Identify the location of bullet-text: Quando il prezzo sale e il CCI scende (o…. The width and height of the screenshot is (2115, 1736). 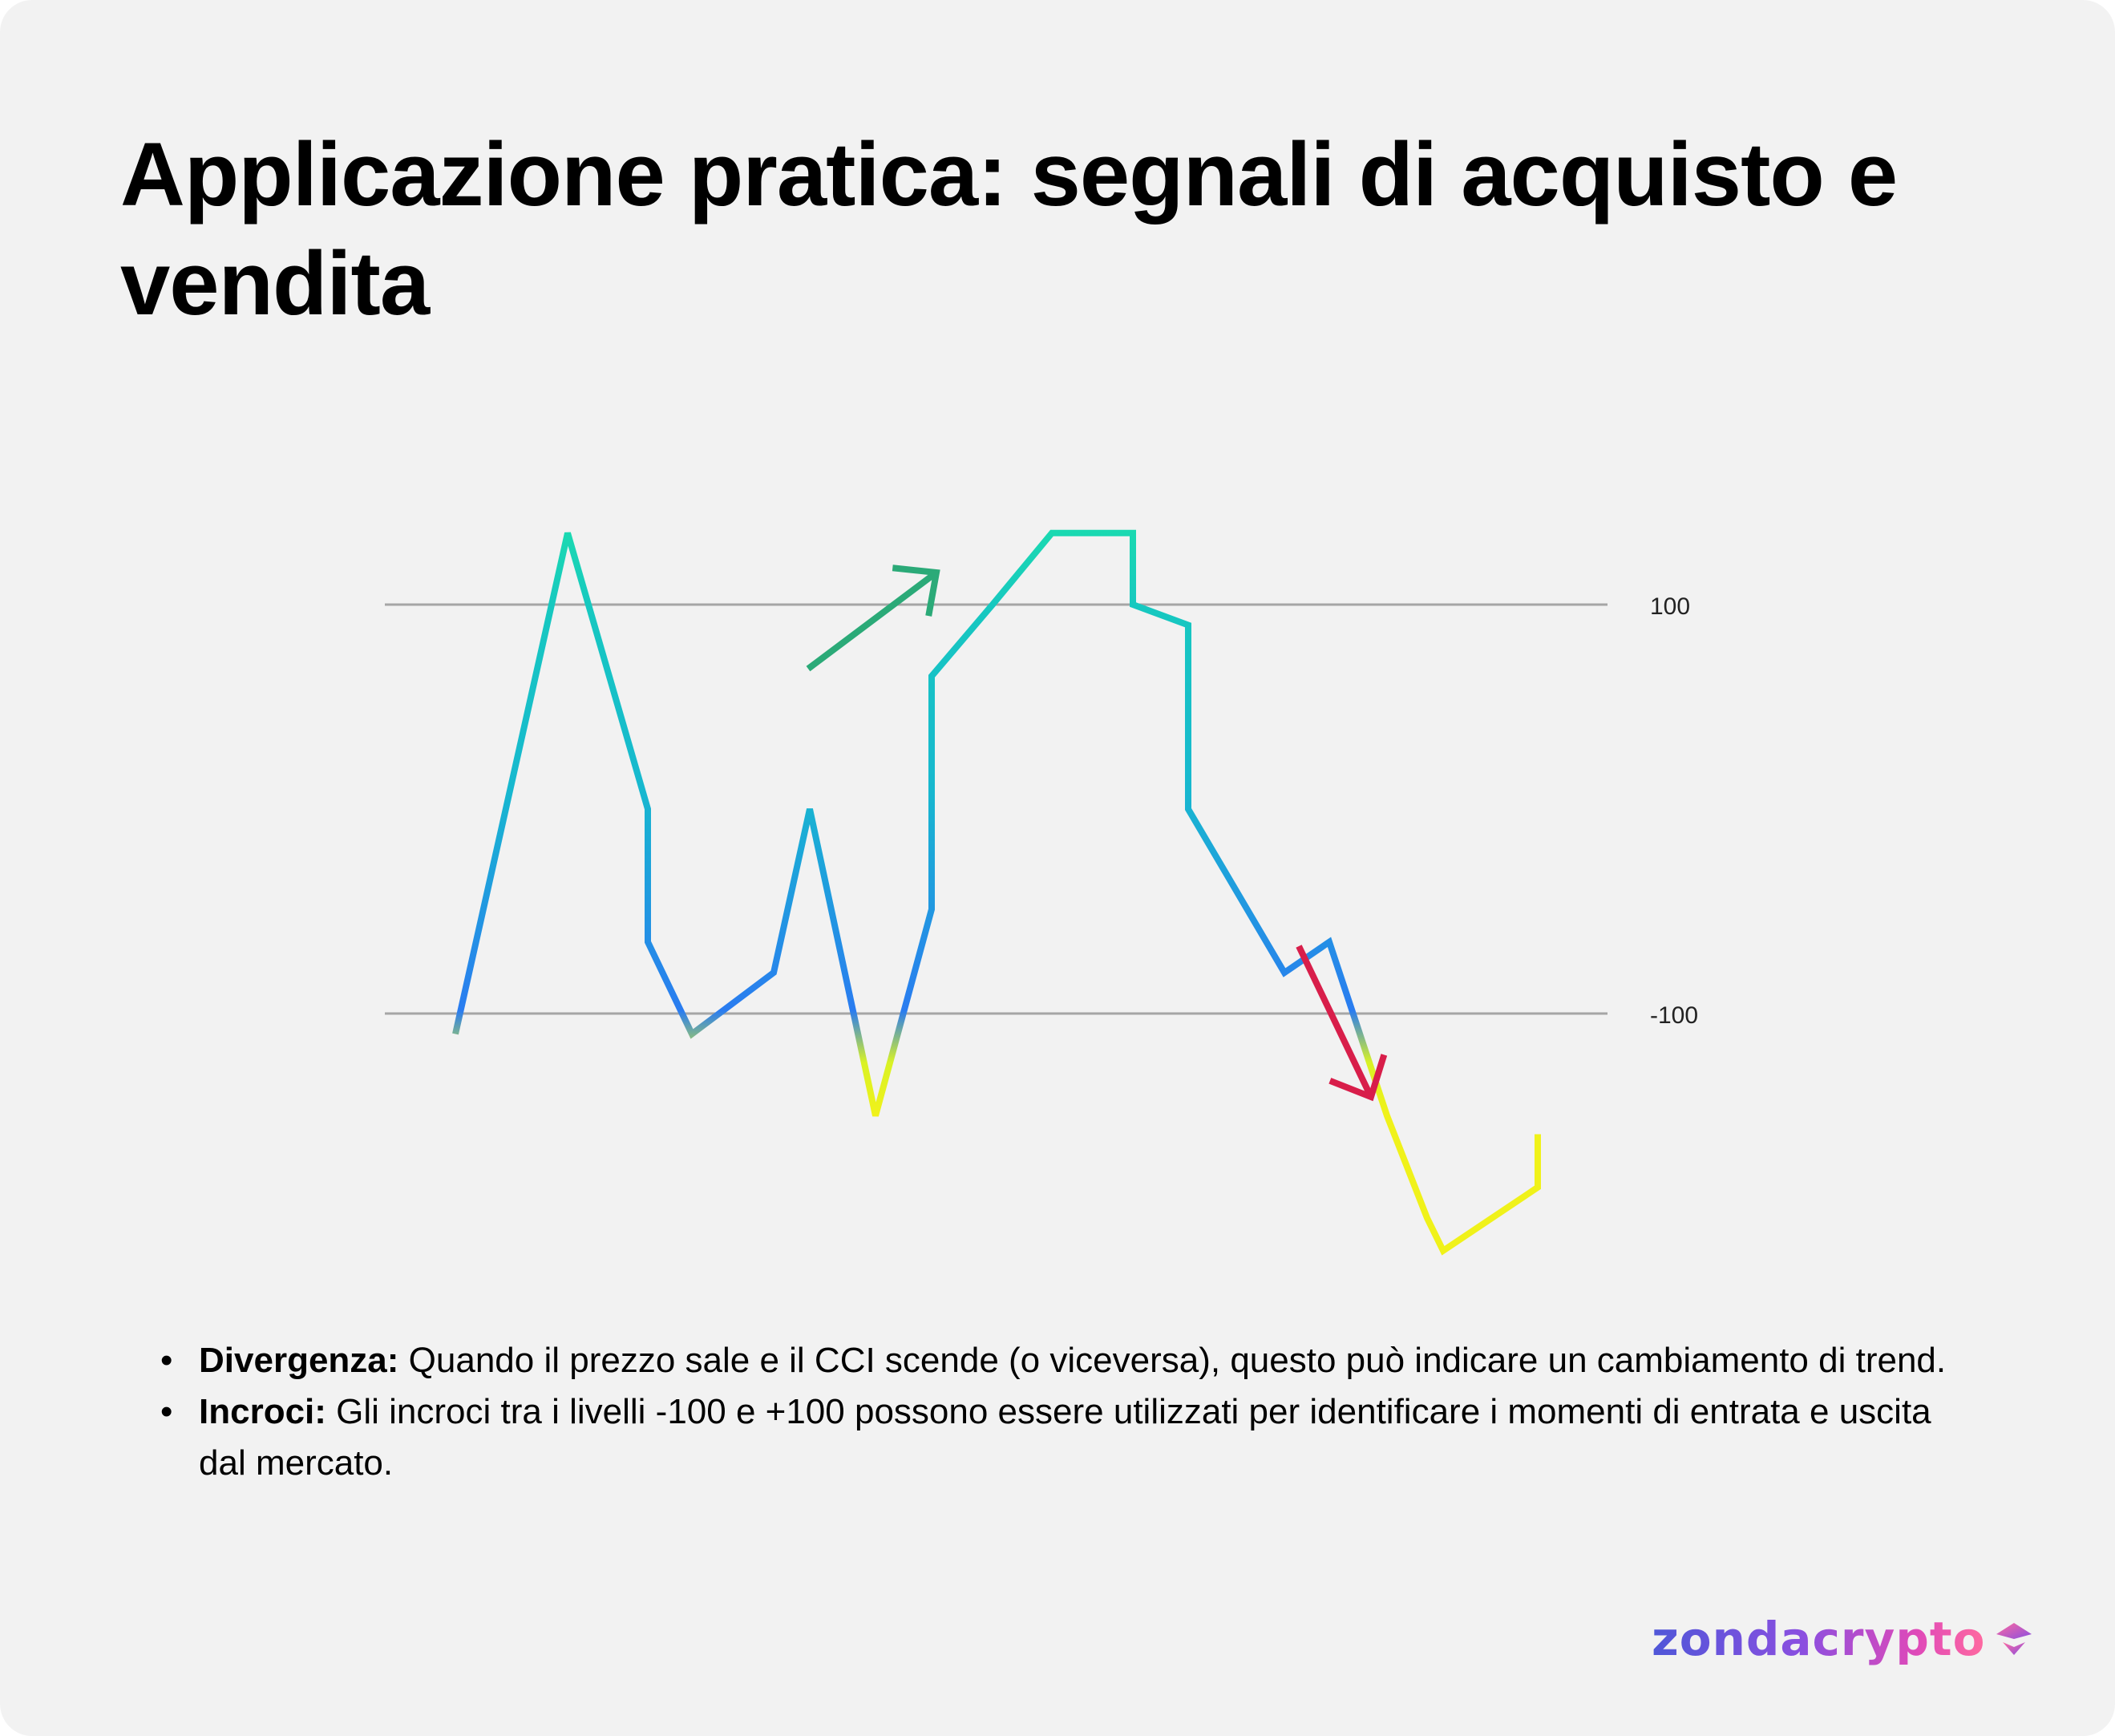
(1172, 1360).